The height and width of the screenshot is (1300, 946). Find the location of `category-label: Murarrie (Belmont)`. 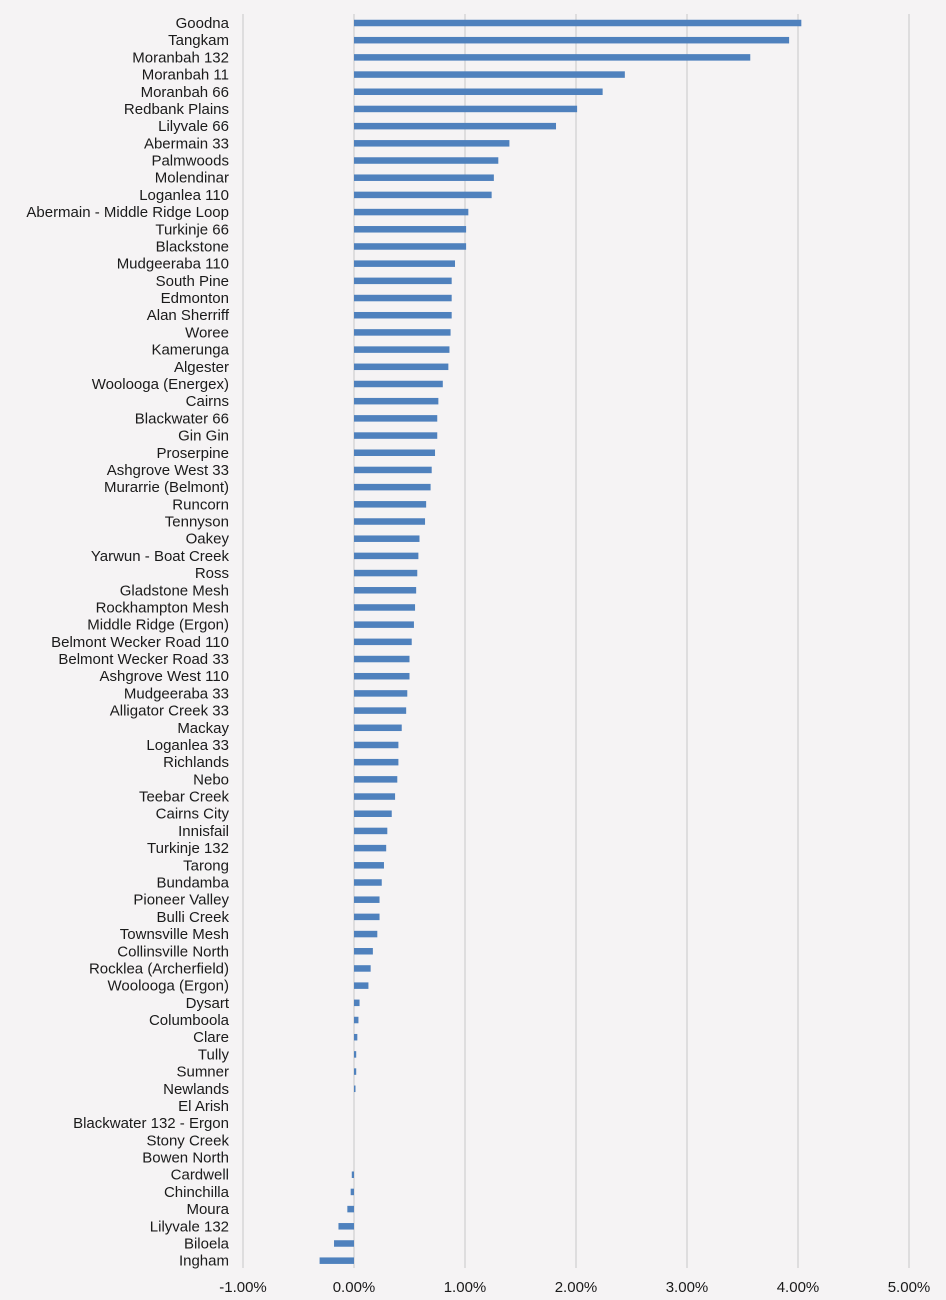

category-label: Murarrie (Belmont) is located at coordinates (166, 487).